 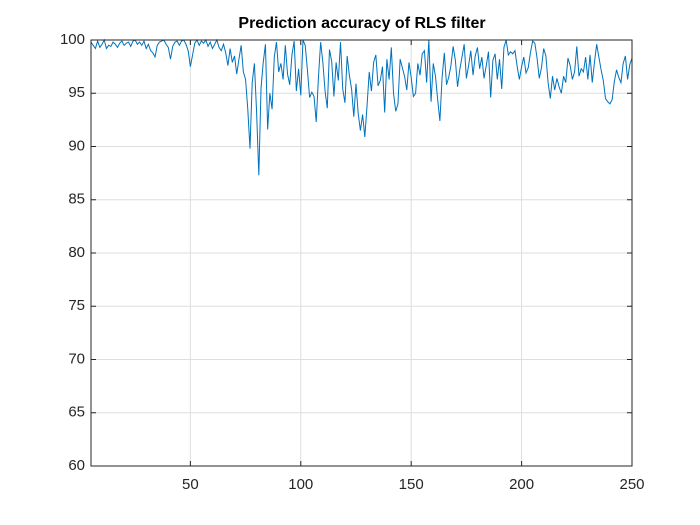 What do you see at coordinates (521, 484) in the screenshot?
I see `x-tick-label: 200` at bounding box center [521, 484].